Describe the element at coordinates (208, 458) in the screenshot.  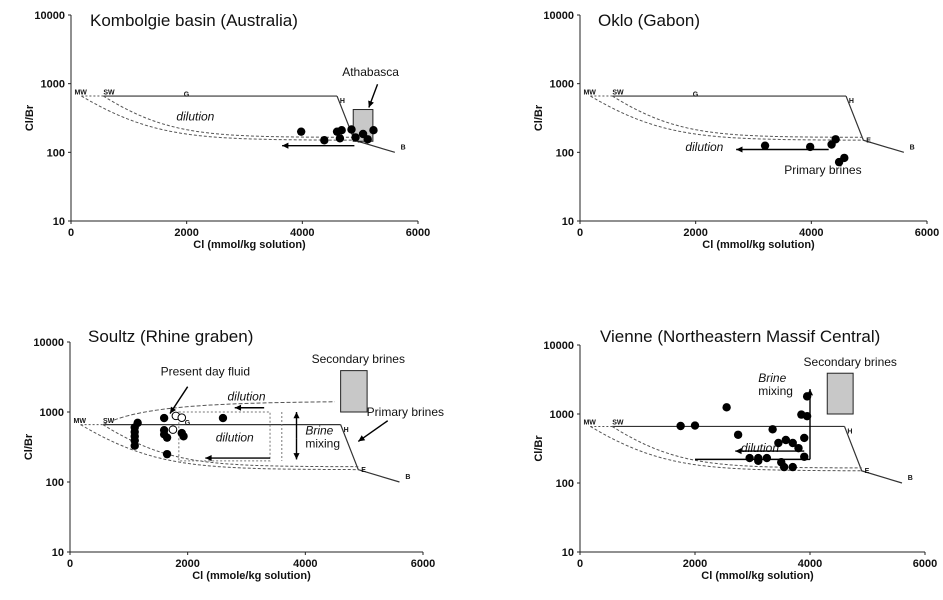
I see `dilution-arrow-lower-head` at that location.